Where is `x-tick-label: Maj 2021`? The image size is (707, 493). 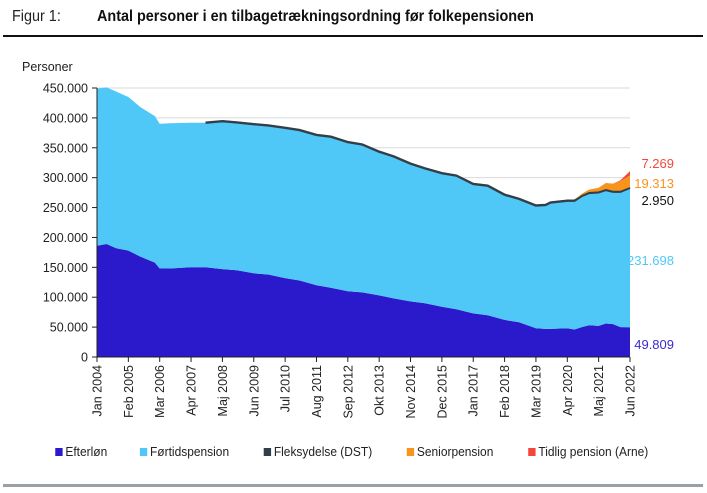 x-tick-label: Maj 2021 is located at coordinates (599, 390).